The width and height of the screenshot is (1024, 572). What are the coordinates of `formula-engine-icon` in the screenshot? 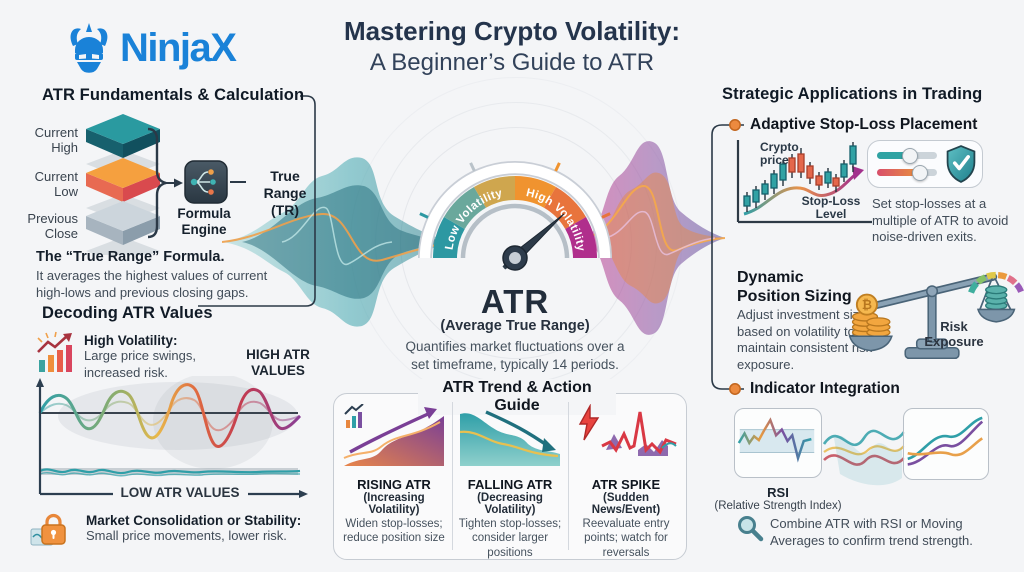 It's located at (206, 182).